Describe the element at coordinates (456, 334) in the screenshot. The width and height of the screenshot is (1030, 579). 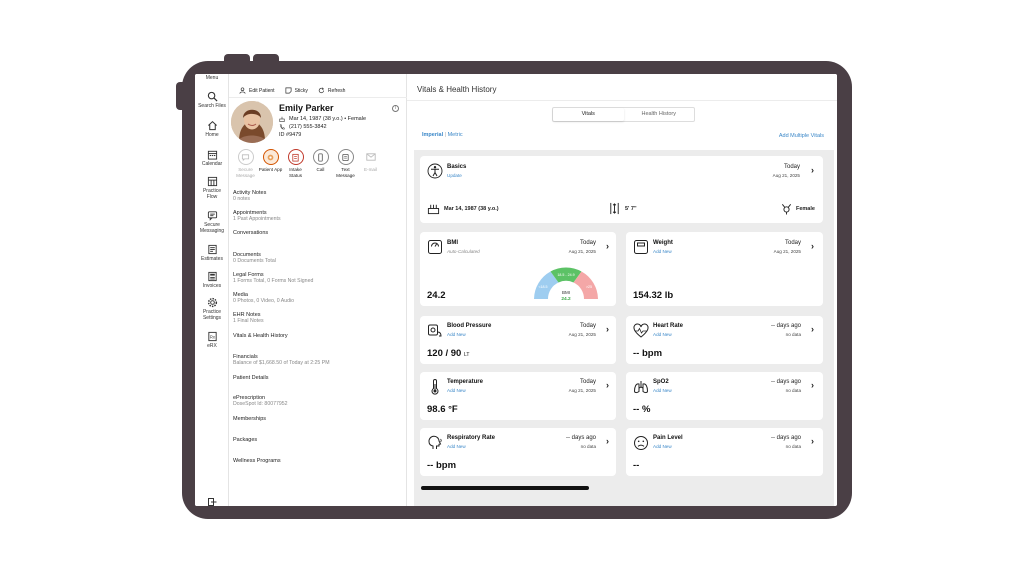
I see `blood-pressure-add-new-link: Add New` at that location.